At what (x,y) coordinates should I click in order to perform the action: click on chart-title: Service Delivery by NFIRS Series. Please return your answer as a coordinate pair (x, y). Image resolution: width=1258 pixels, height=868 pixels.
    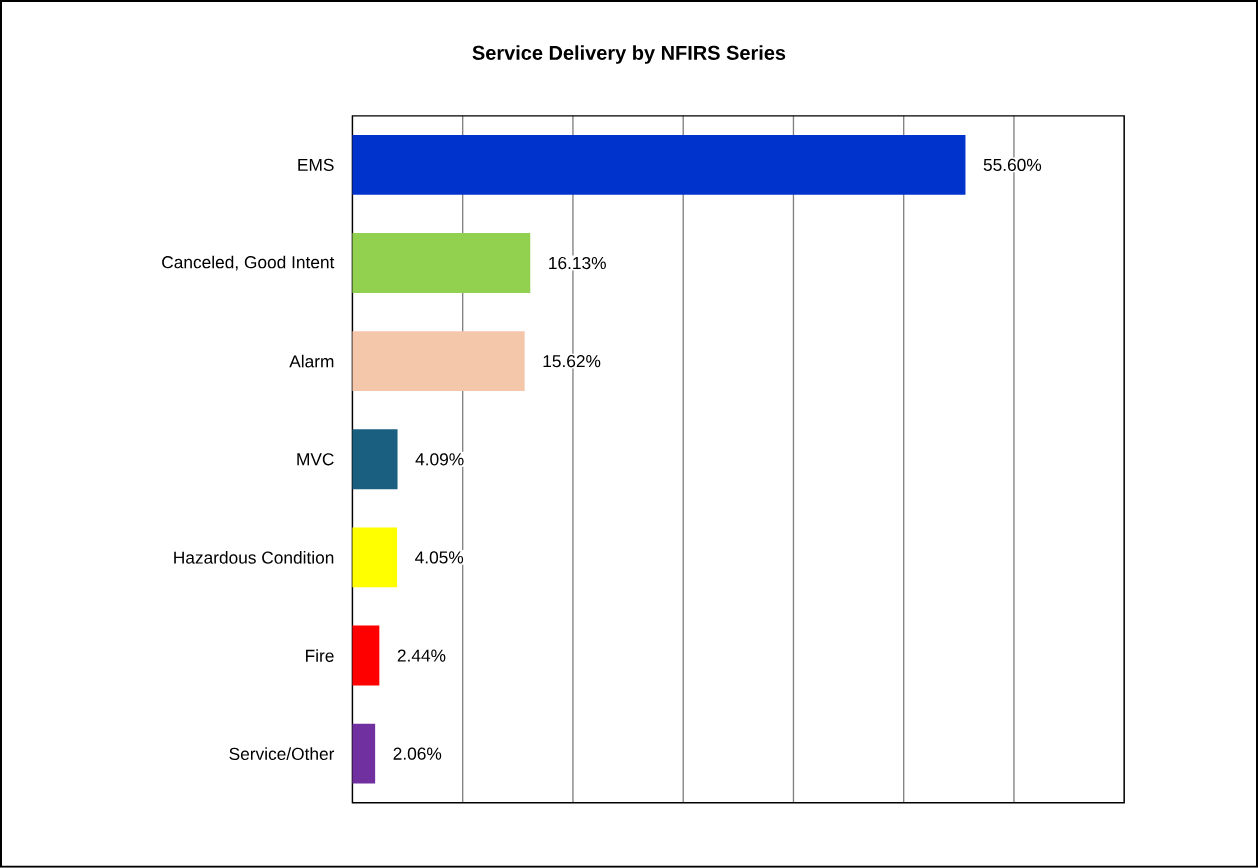
    Looking at the image, I should click on (629, 55).